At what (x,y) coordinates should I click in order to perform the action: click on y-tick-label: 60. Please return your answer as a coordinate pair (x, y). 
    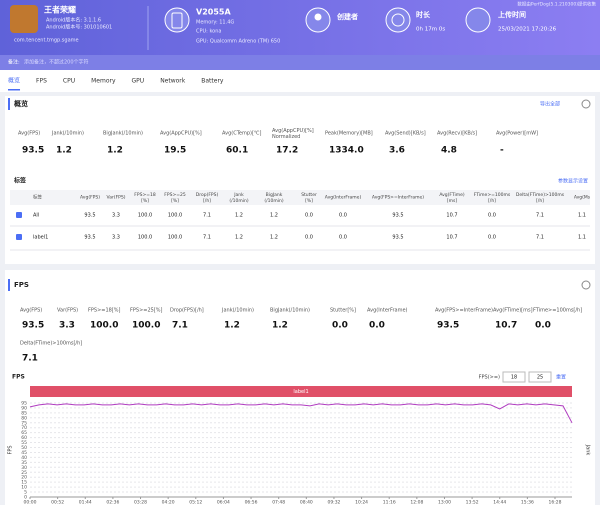
    Looking at the image, I should click on (24, 438).